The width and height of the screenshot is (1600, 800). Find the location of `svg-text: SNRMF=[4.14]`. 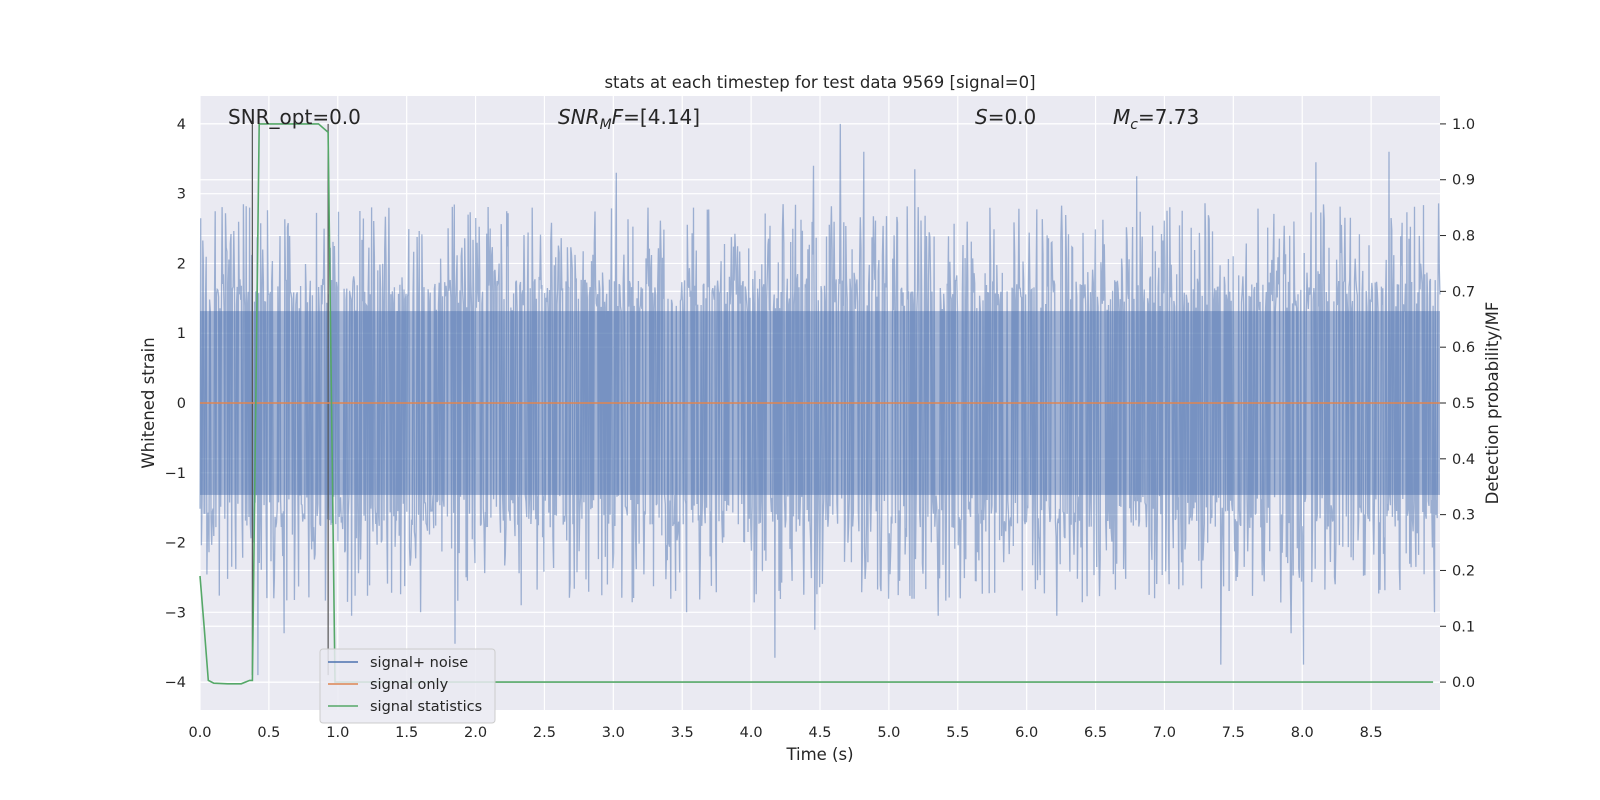

svg-text: SNRMF=[4.14] is located at coordinates (629, 119).